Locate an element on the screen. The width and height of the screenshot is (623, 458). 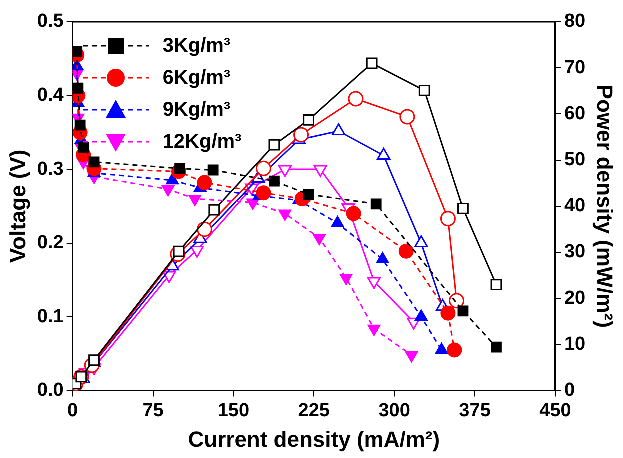
y2-axis-title: Power density (mW/m²) is located at coordinates (605, 206).